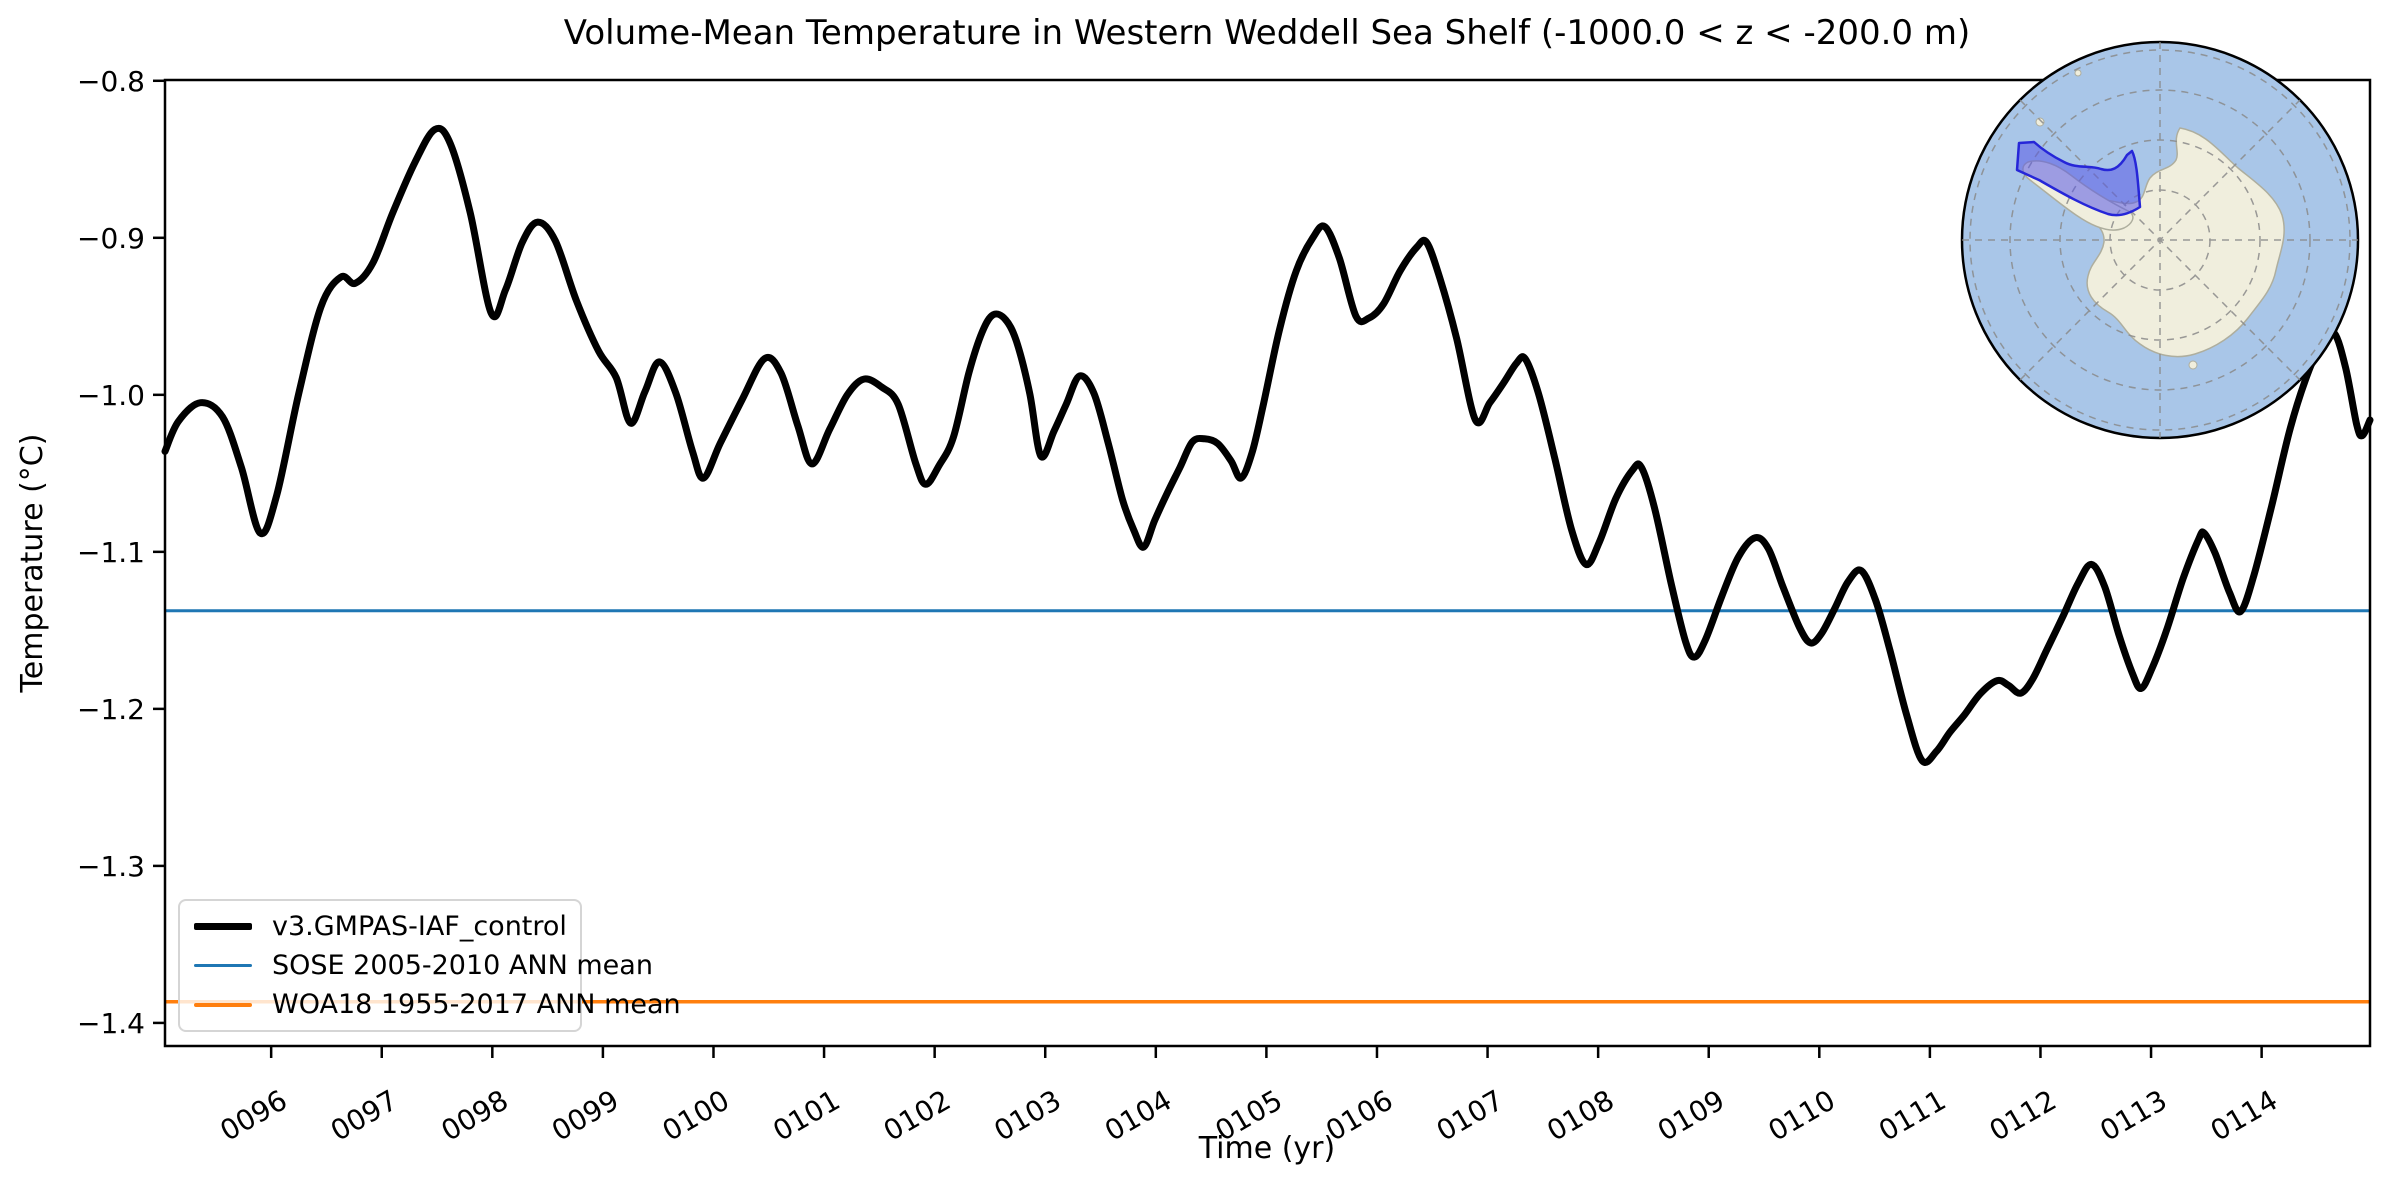 The image size is (2400, 1200). What do you see at coordinates (111, 709) in the screenshot?
I see `y-tick-label: −1.2` at bounding box center [111, 709].